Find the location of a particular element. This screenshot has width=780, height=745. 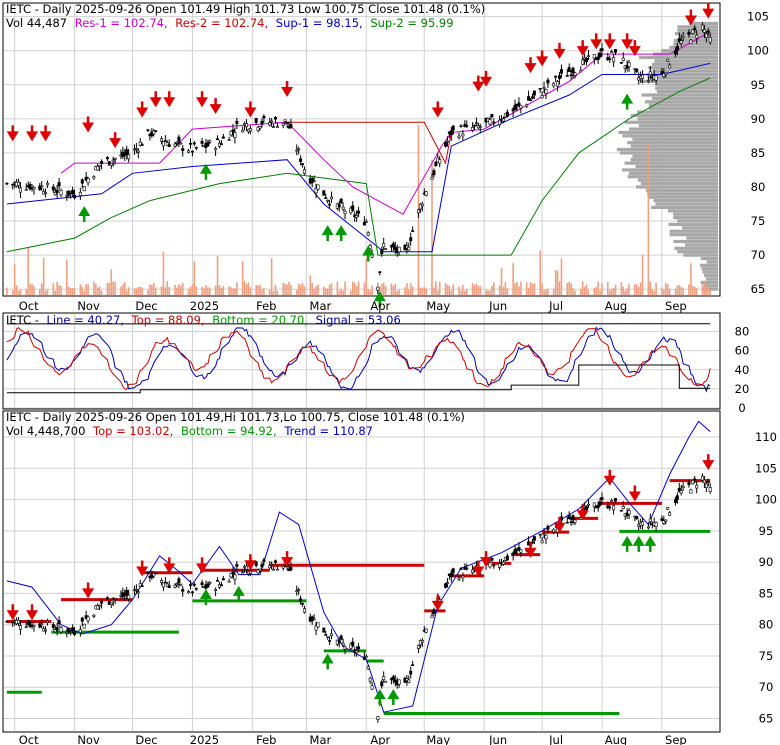

trend-month-Jun: Jun is located at coordinates (497, 739).